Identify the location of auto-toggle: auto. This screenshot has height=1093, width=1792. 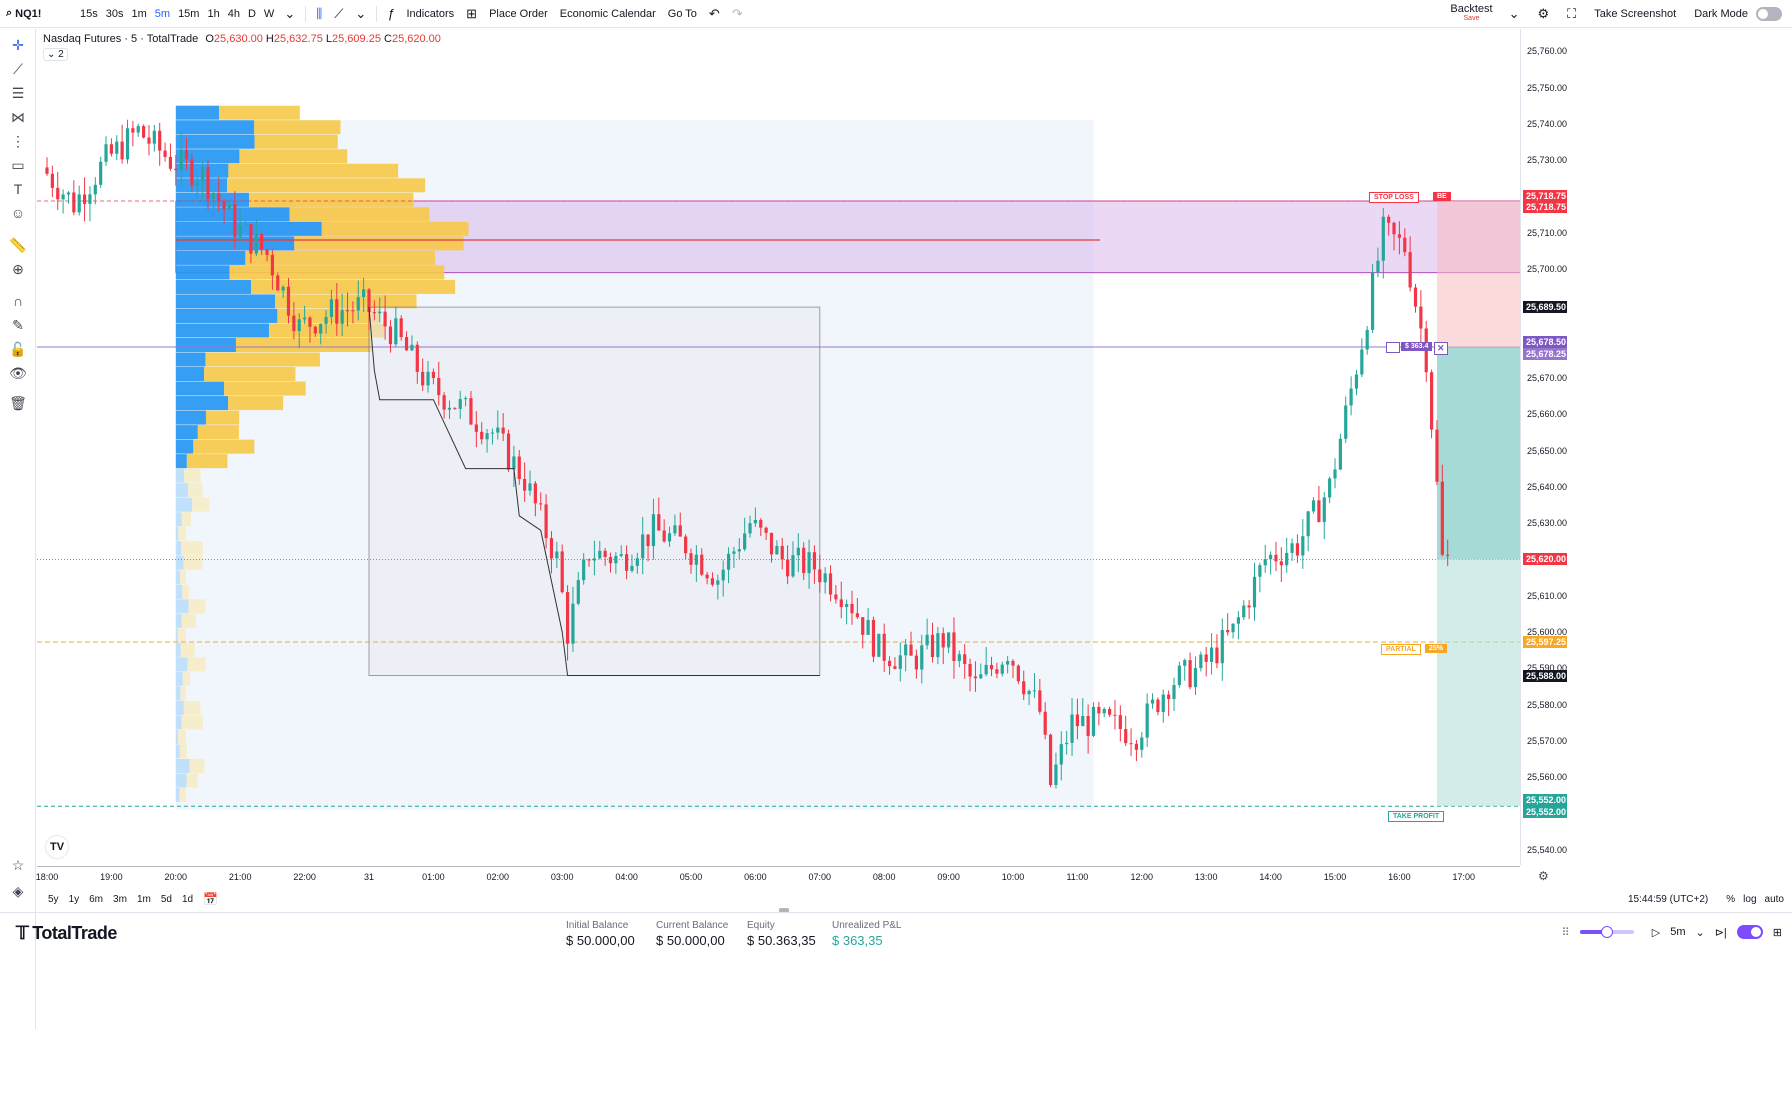
(1774, 899).